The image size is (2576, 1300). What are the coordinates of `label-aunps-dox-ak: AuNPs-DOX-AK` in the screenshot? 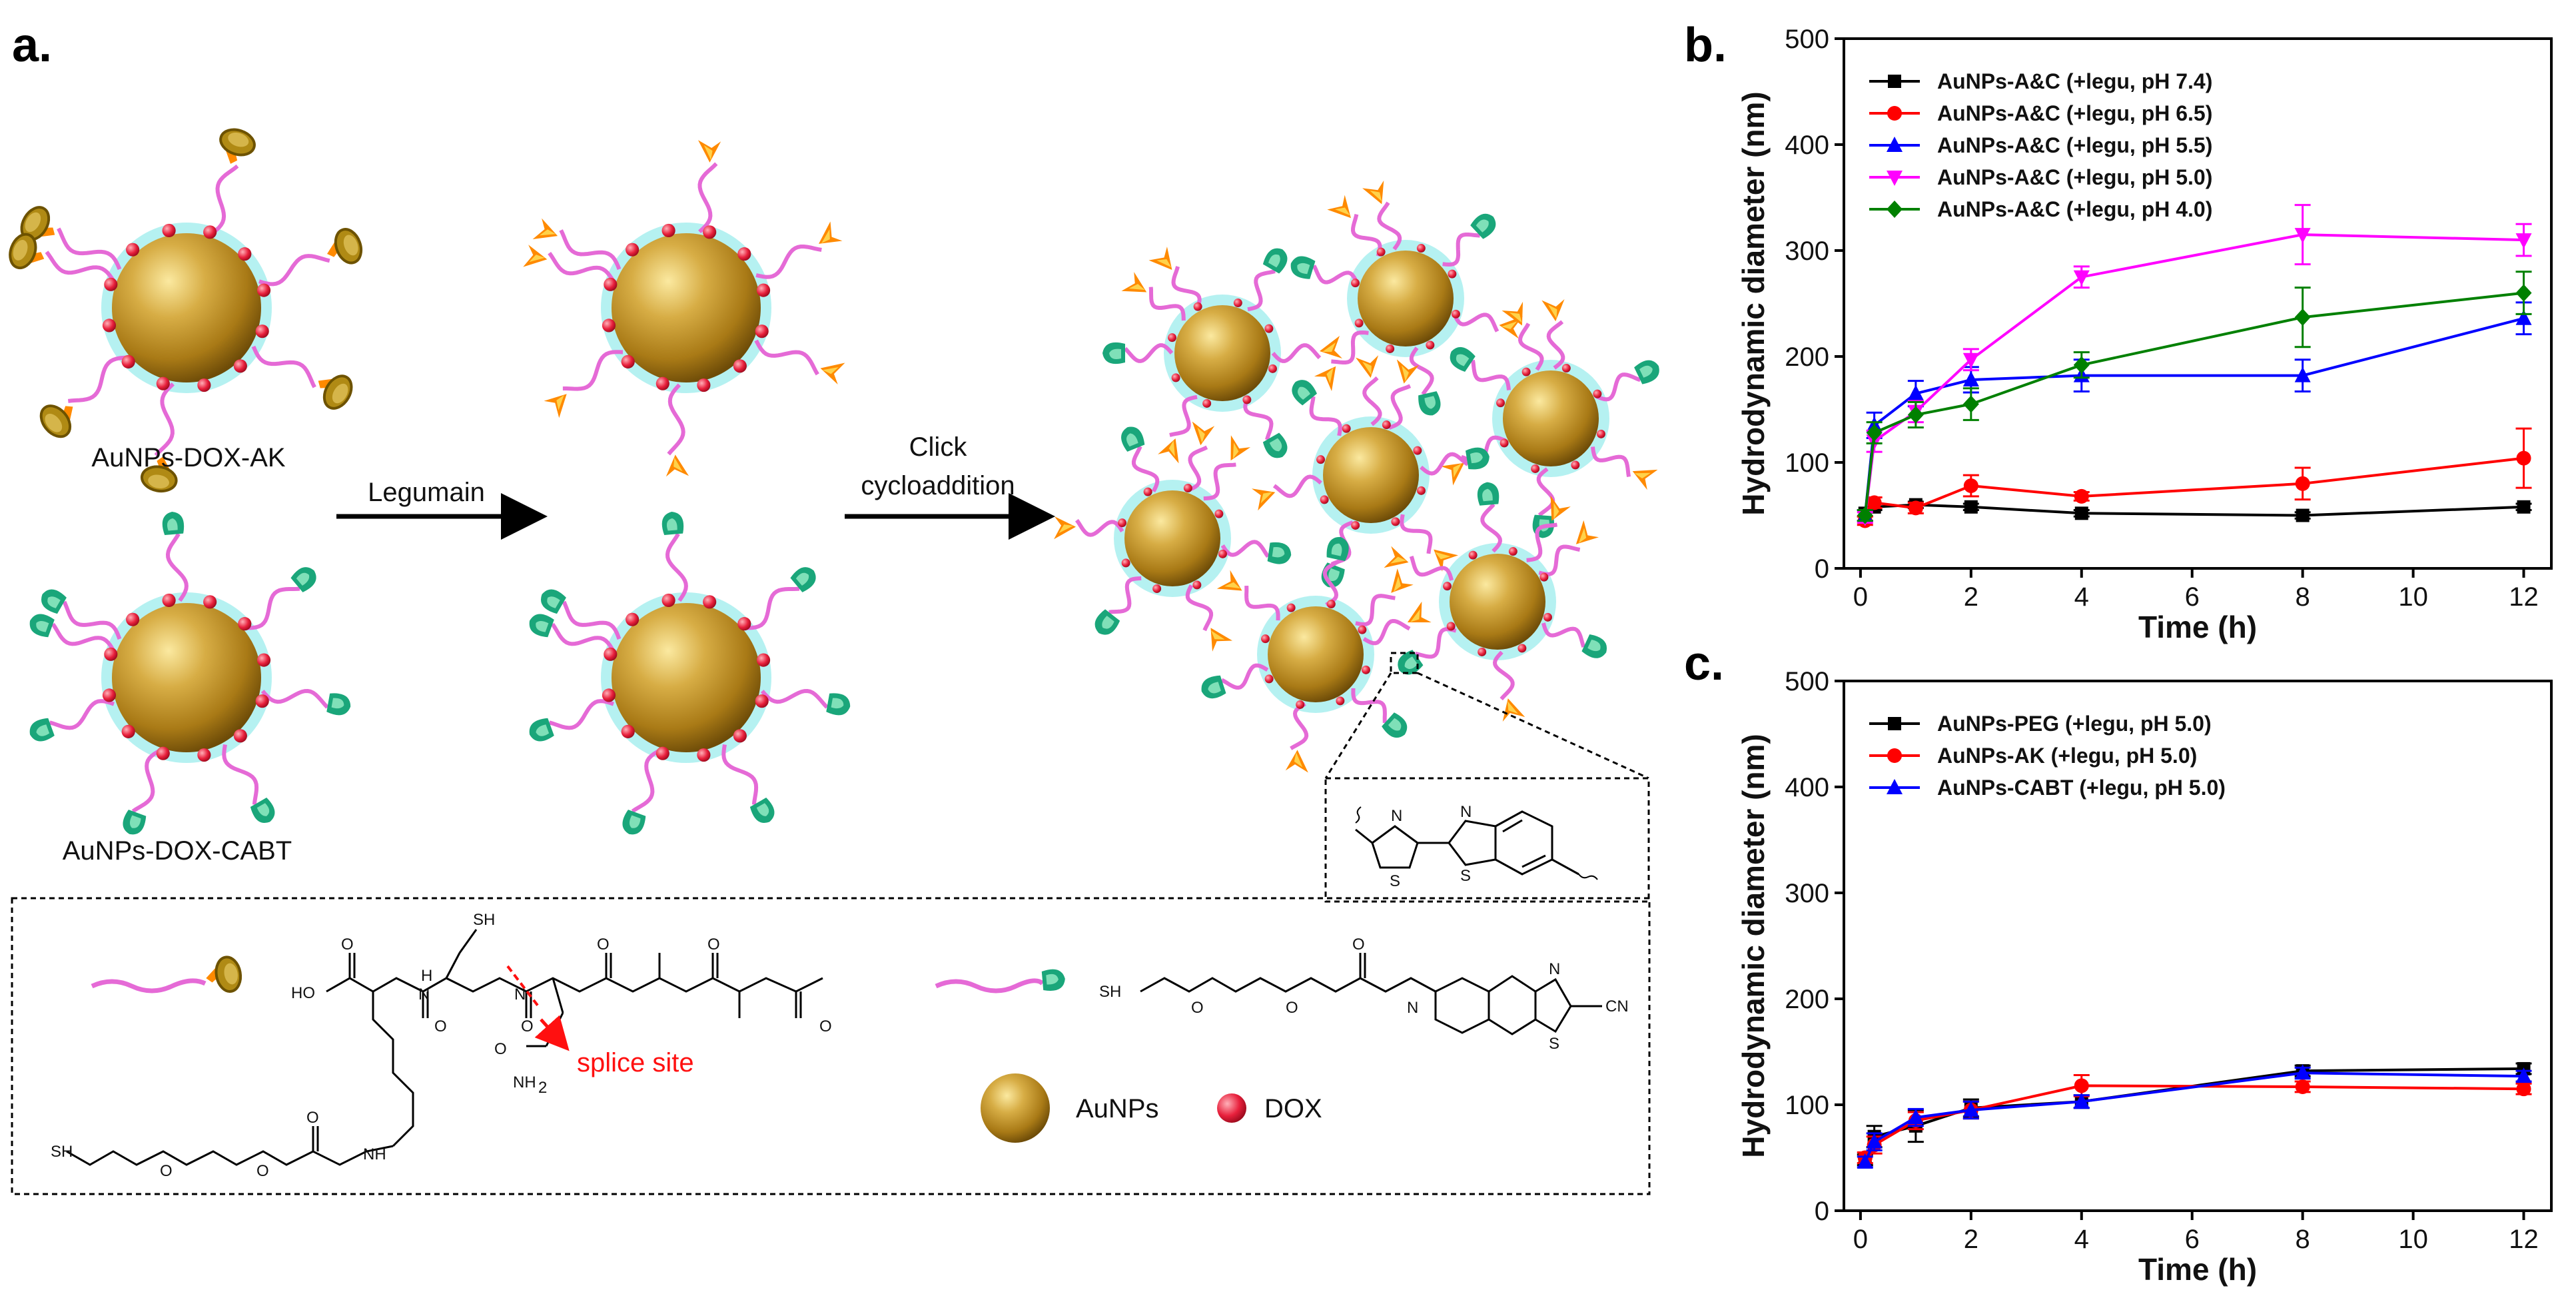 It's located at (188, 457).